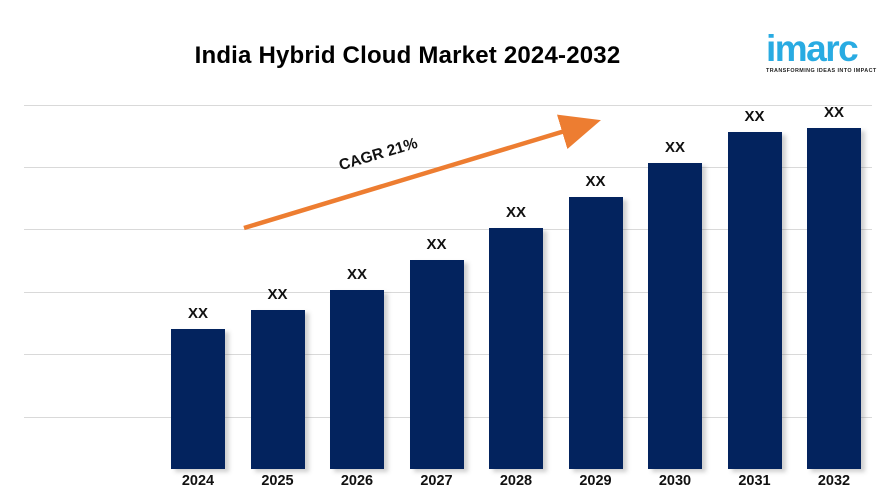 This screenshot has width=896, height=499. Describe the element at coordinates (198, 399) in the screenshot. I see `bar-2024` at that location.